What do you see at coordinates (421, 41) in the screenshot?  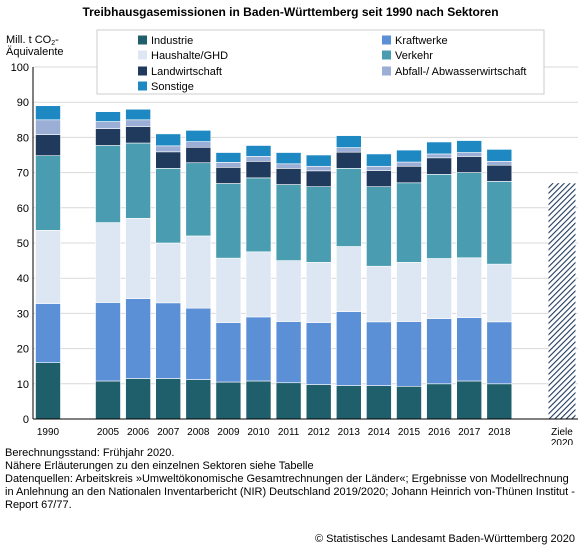 I see `legend-label: Kraftwerke` at bounding box center [421, 41].